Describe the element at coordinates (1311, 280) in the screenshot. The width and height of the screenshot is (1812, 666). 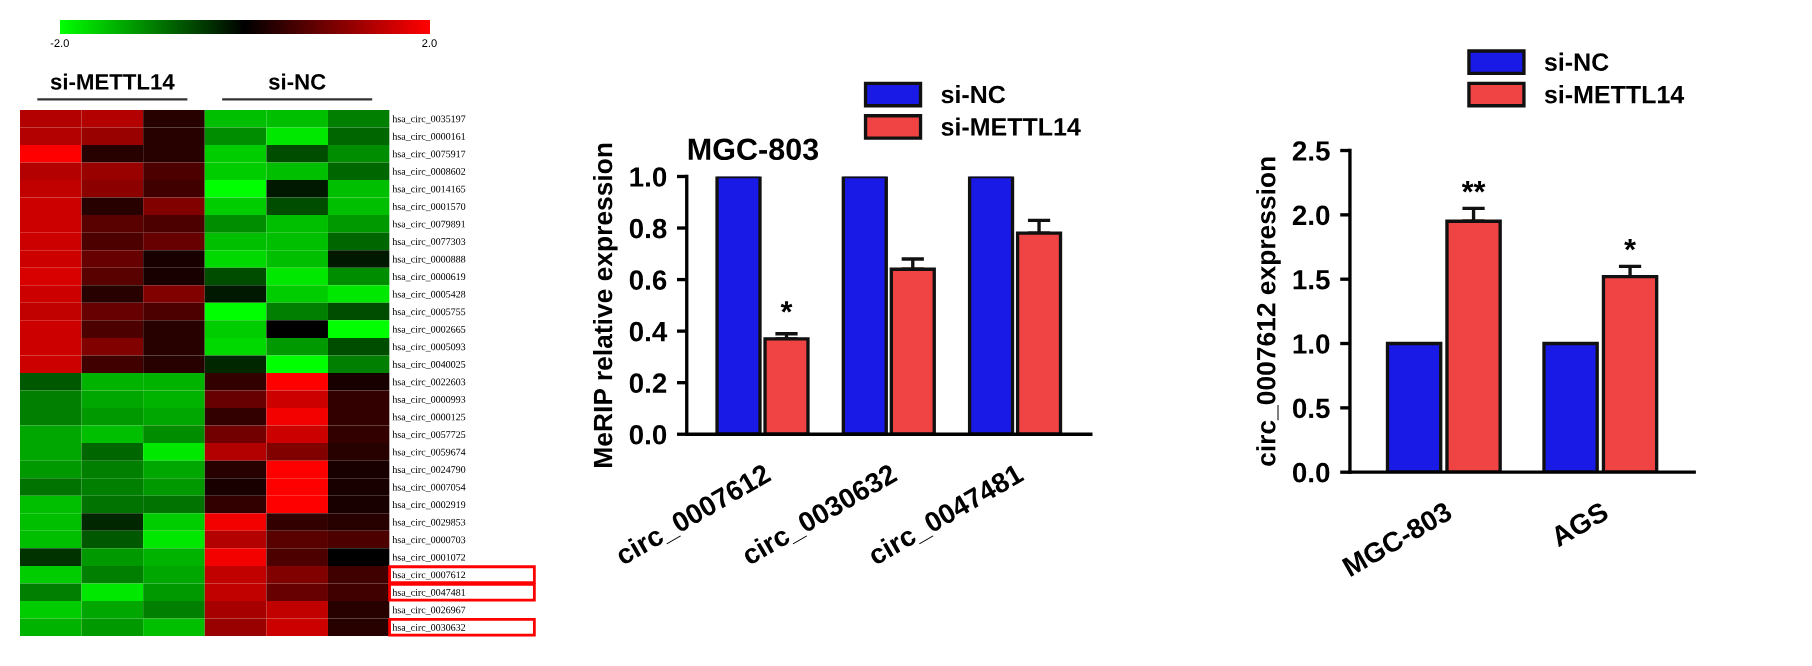
I see `y-tick-label: 1.5` at that location.